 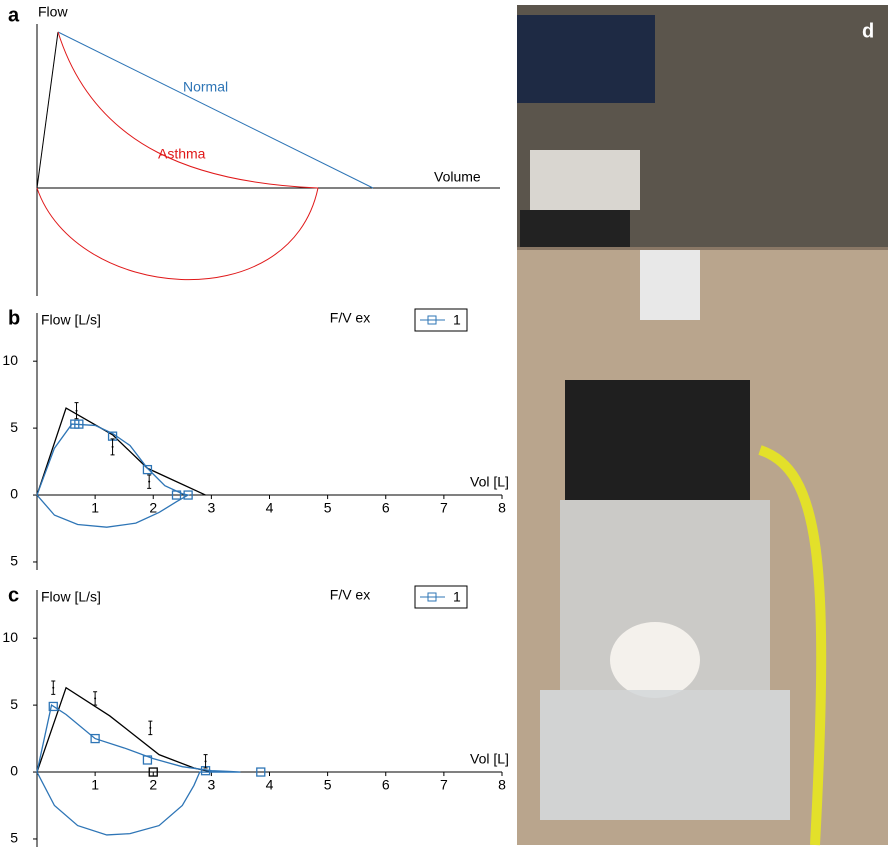 I want to click on panel-label: b, so click(x=14, y=318).